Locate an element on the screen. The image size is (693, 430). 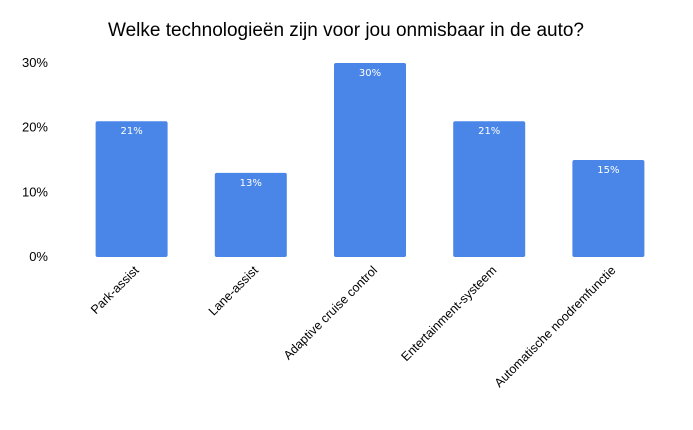
y-tick-label: 30% is located at coordinates (35, 62).